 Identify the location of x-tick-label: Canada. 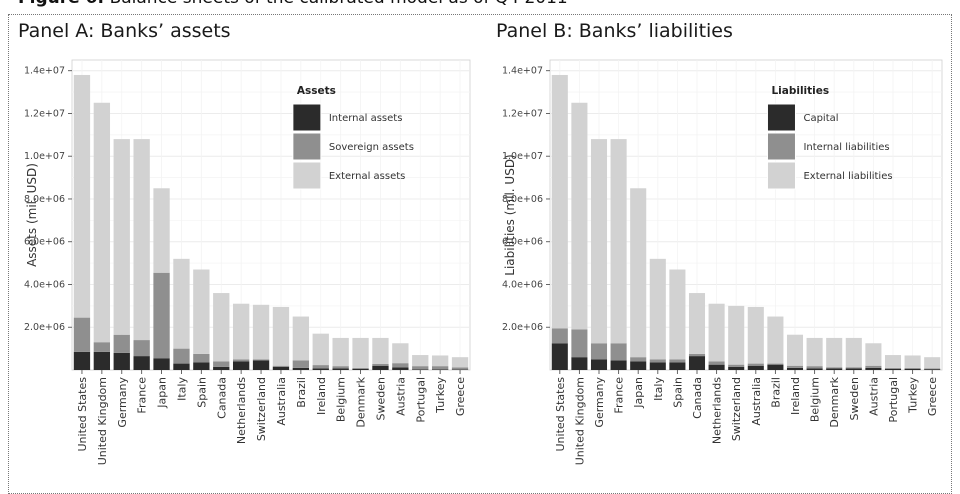
(697, 398).